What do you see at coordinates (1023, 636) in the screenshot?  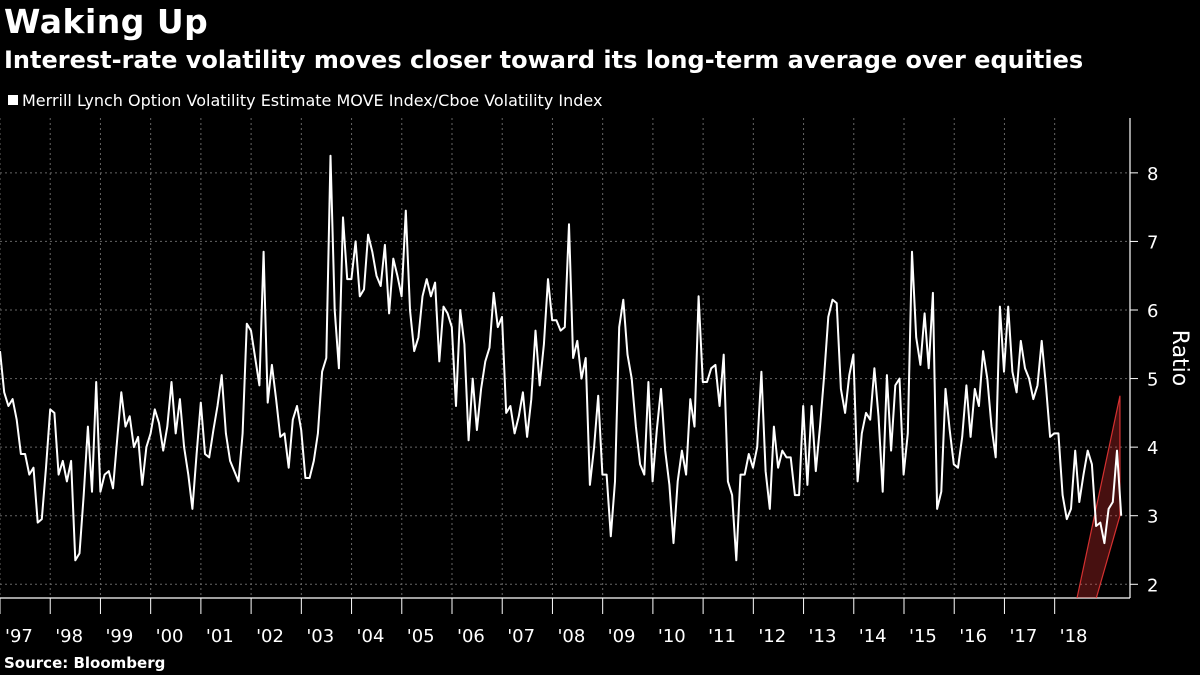 I see `x-tick-label: '17` at bounding box center [1023, 636].